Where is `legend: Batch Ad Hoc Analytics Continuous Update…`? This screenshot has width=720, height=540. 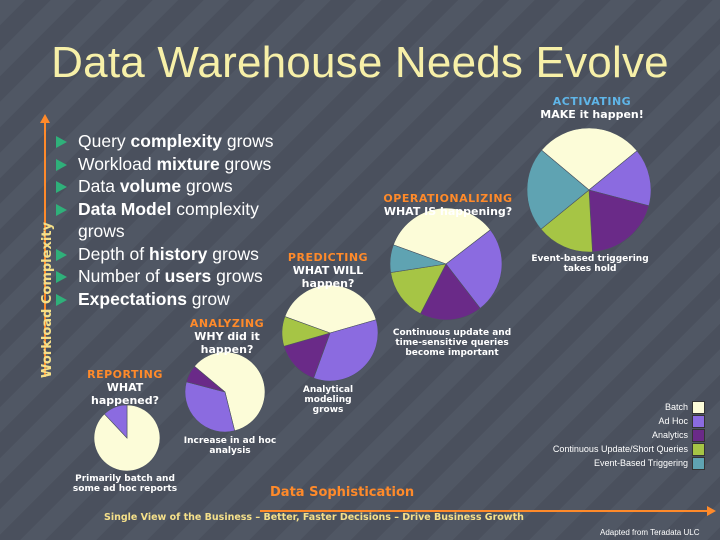
legend: Batch Ad Hoc Analytics Continuous Update… is located at coordinates (612, 435).